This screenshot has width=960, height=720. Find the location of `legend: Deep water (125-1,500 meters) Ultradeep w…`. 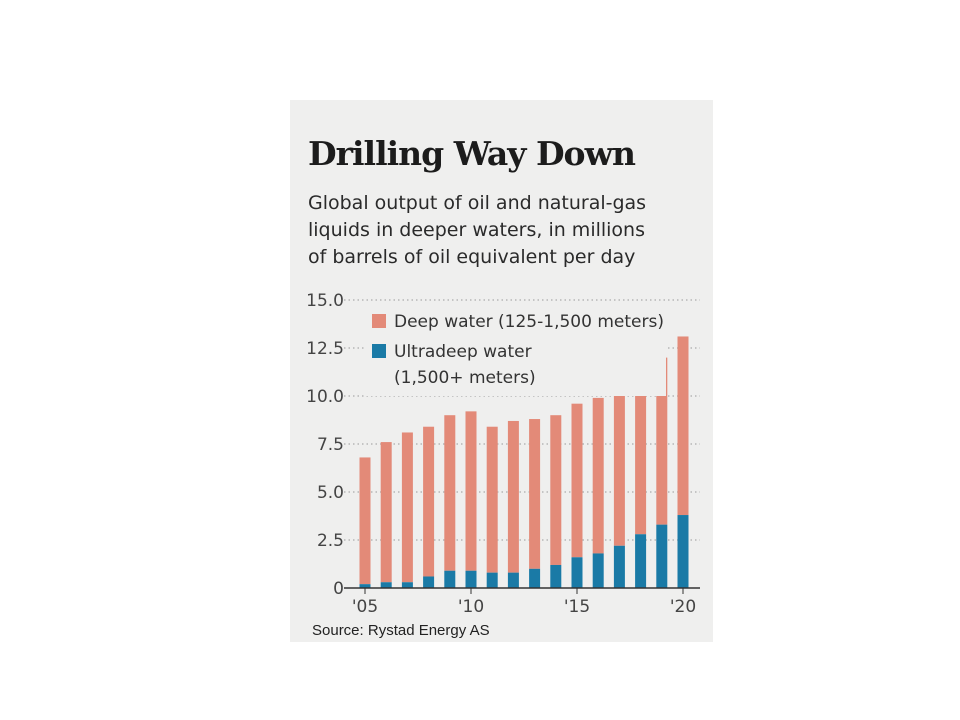

legend: Deep water (125-1,500 meters) Ultradeep w… is located at coordinates (516, 351).